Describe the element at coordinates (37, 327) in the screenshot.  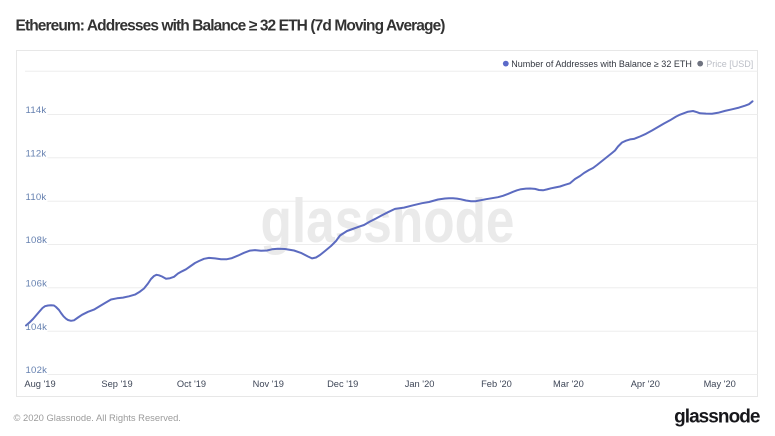
I see `svg-text: 104k` at that location.